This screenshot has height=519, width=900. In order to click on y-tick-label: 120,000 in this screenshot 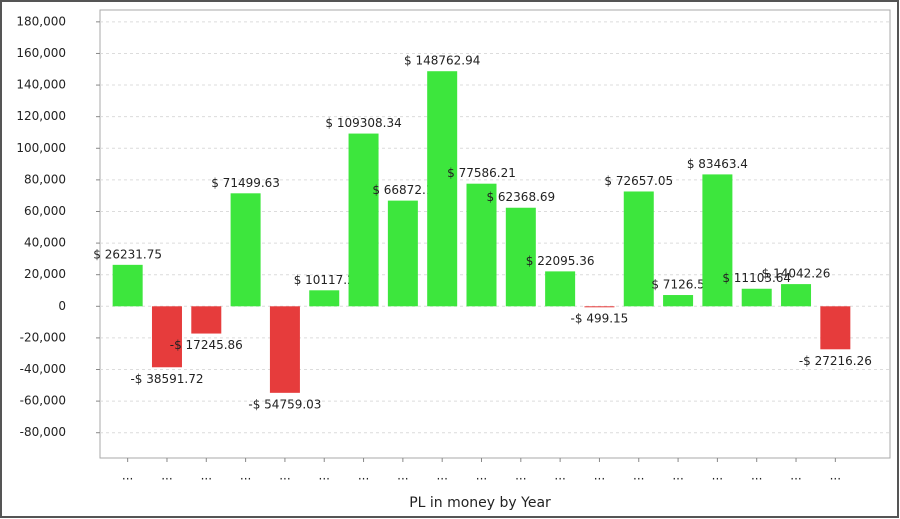, I will do `click(41, 116)`.